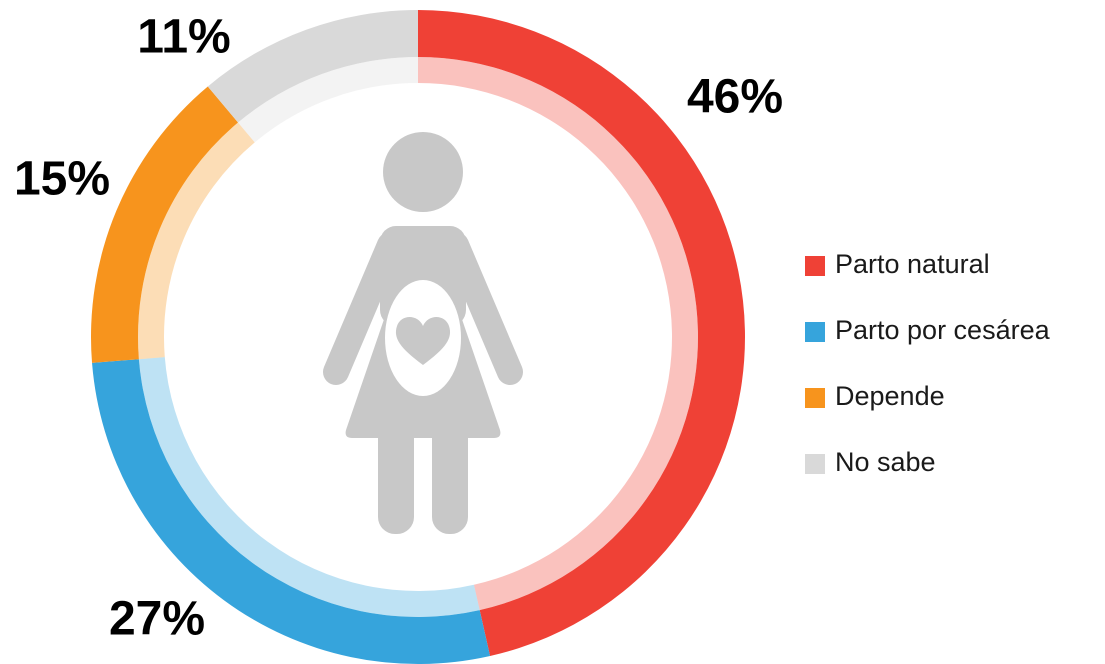 The height and width of the screenshot is (664, 1105). Describe the element at coordinates (885, 462) in the screenshot. I see `legend-label: No sabe` at that location.